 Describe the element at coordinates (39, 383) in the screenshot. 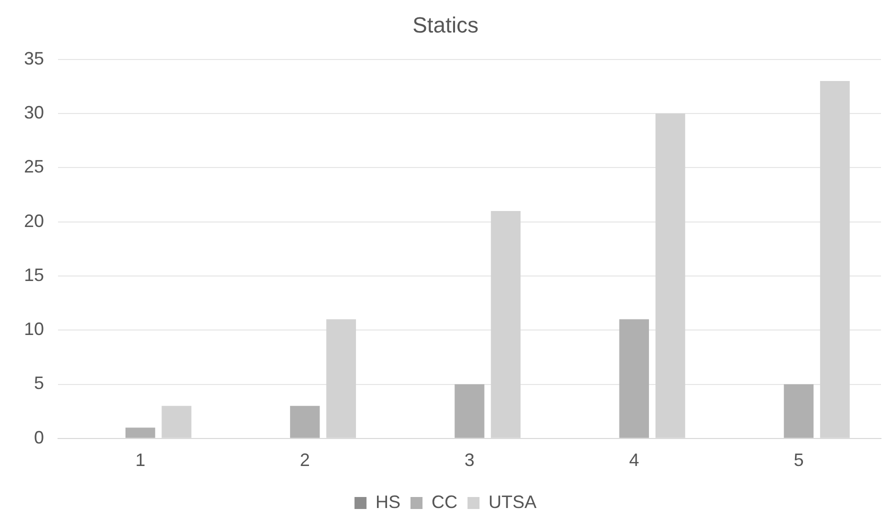

I see `y-tick-label: 5` at that location.